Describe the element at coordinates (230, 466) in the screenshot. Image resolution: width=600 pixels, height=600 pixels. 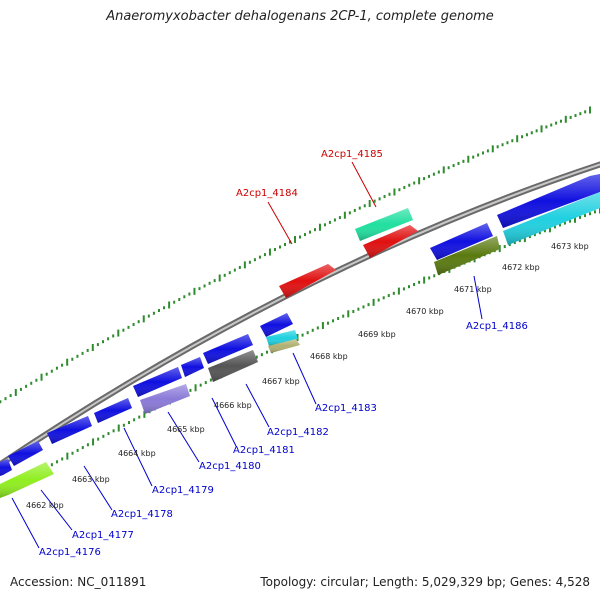
I see `gene-label: A2cp1_4180` at that location.